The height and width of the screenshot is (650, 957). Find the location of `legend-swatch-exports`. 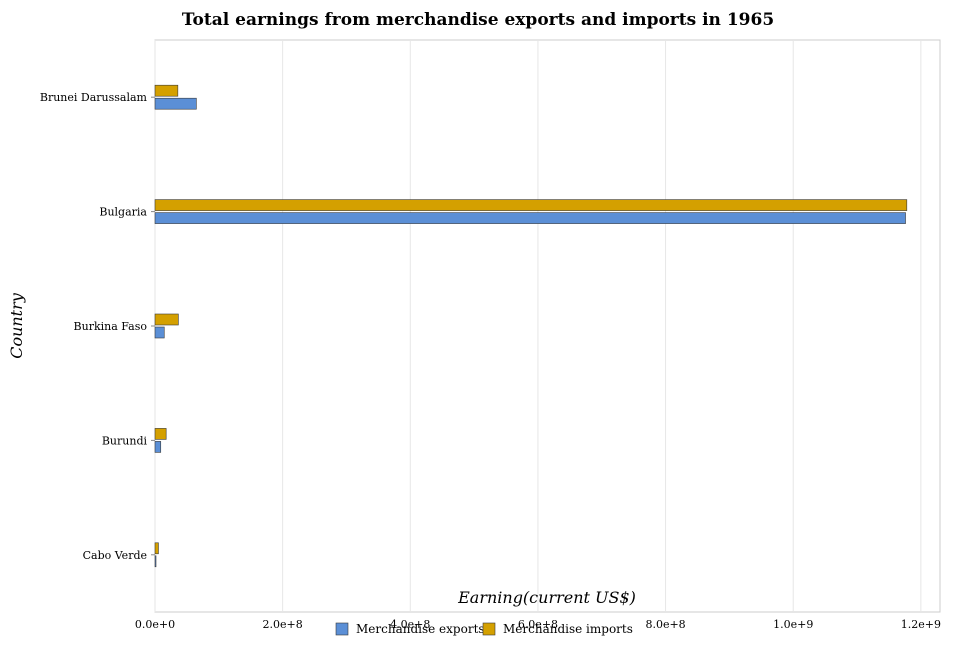

legend-swatch-exports is located at coordinates (342, 629).